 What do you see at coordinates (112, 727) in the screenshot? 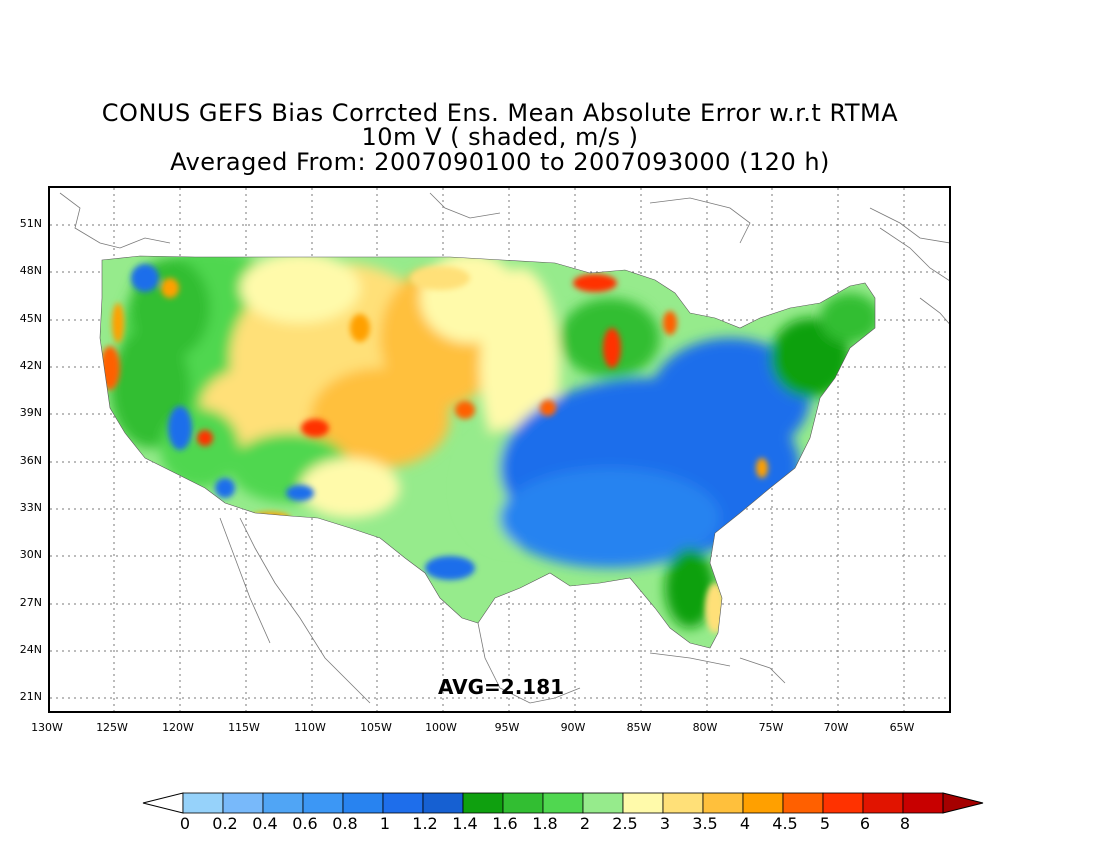
I see `lon-label: 125W` at bounding box center [112, 727].